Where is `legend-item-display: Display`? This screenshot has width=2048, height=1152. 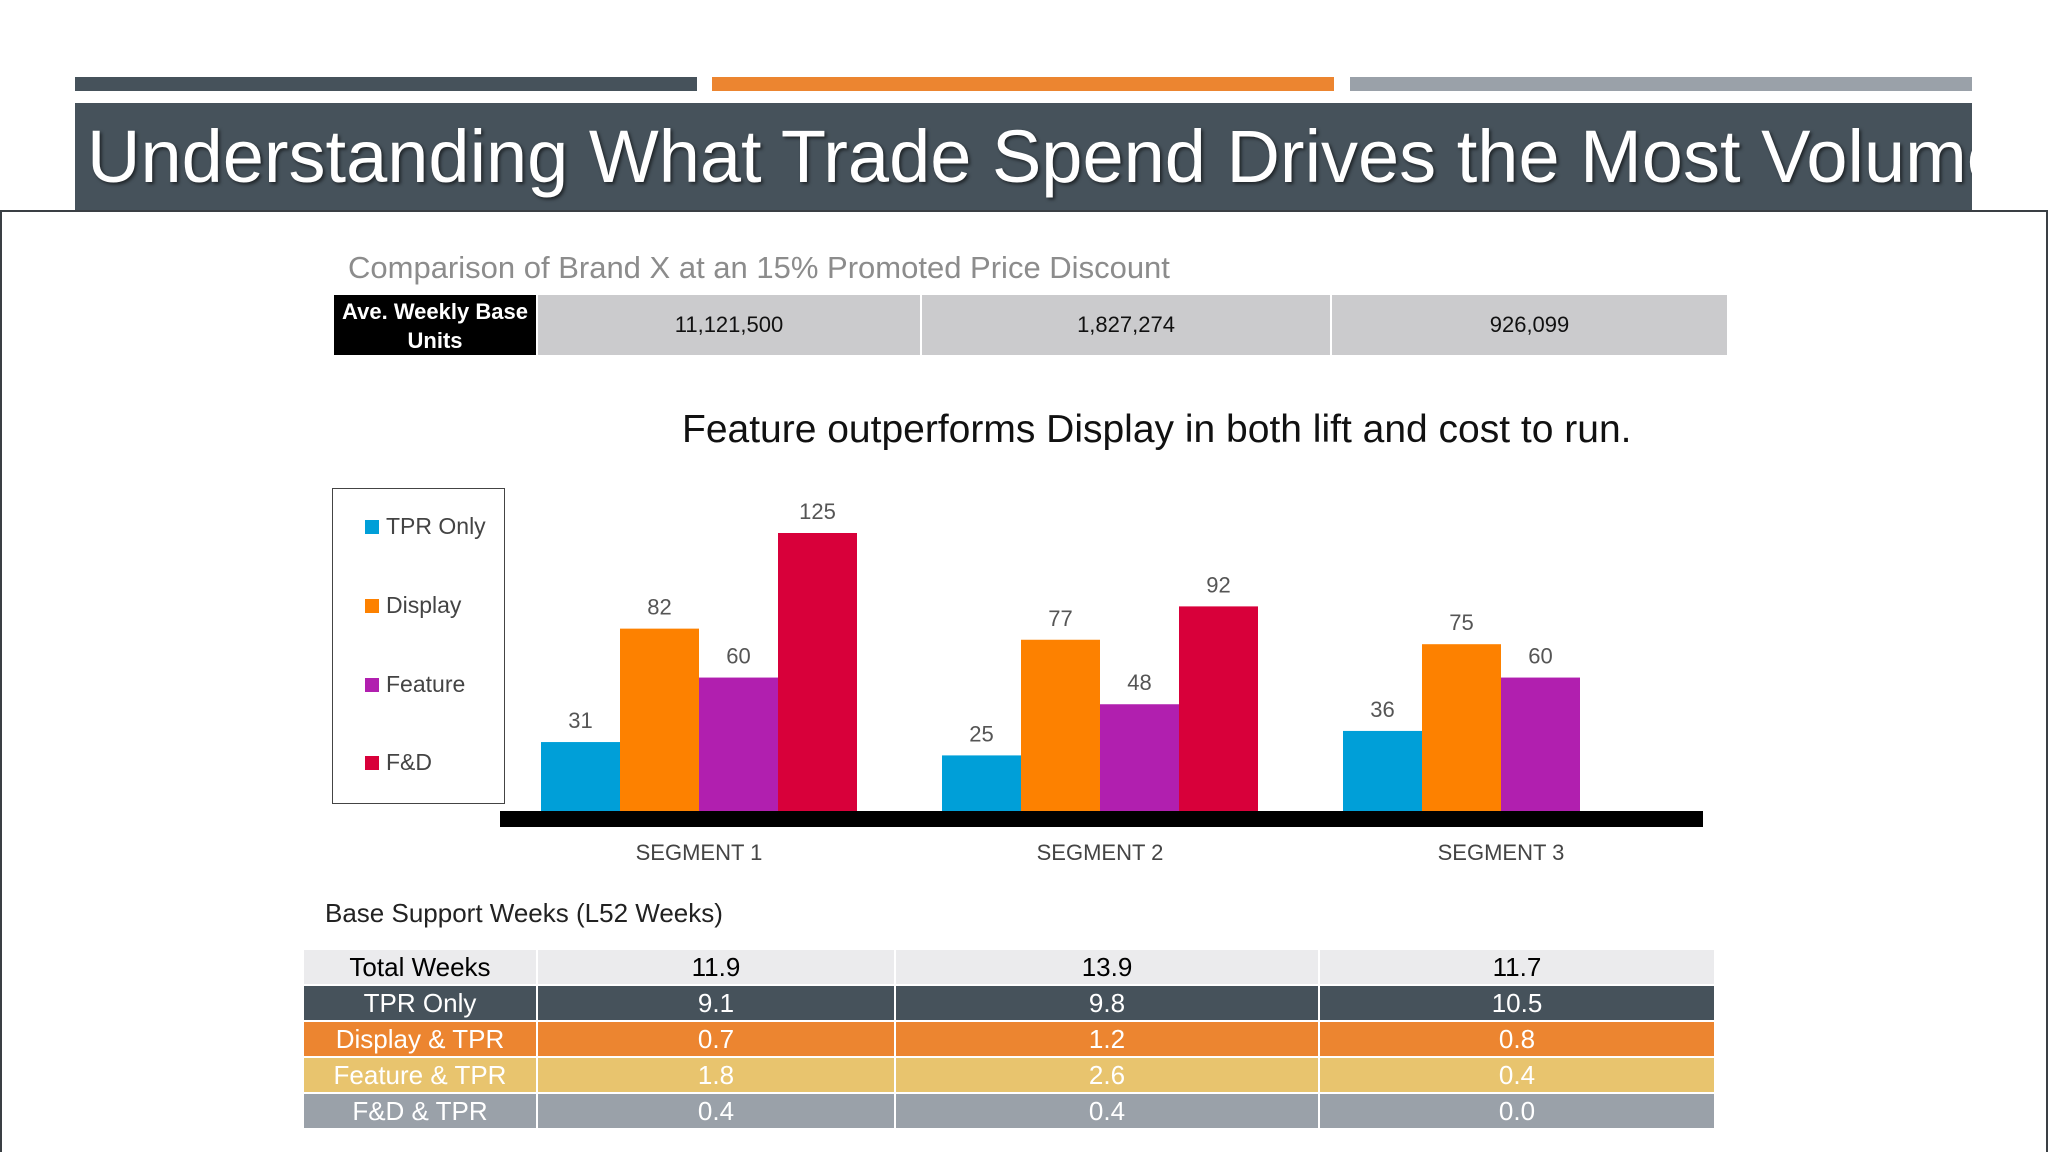
legend-item-display: Display is located at coordinates (413, 605).